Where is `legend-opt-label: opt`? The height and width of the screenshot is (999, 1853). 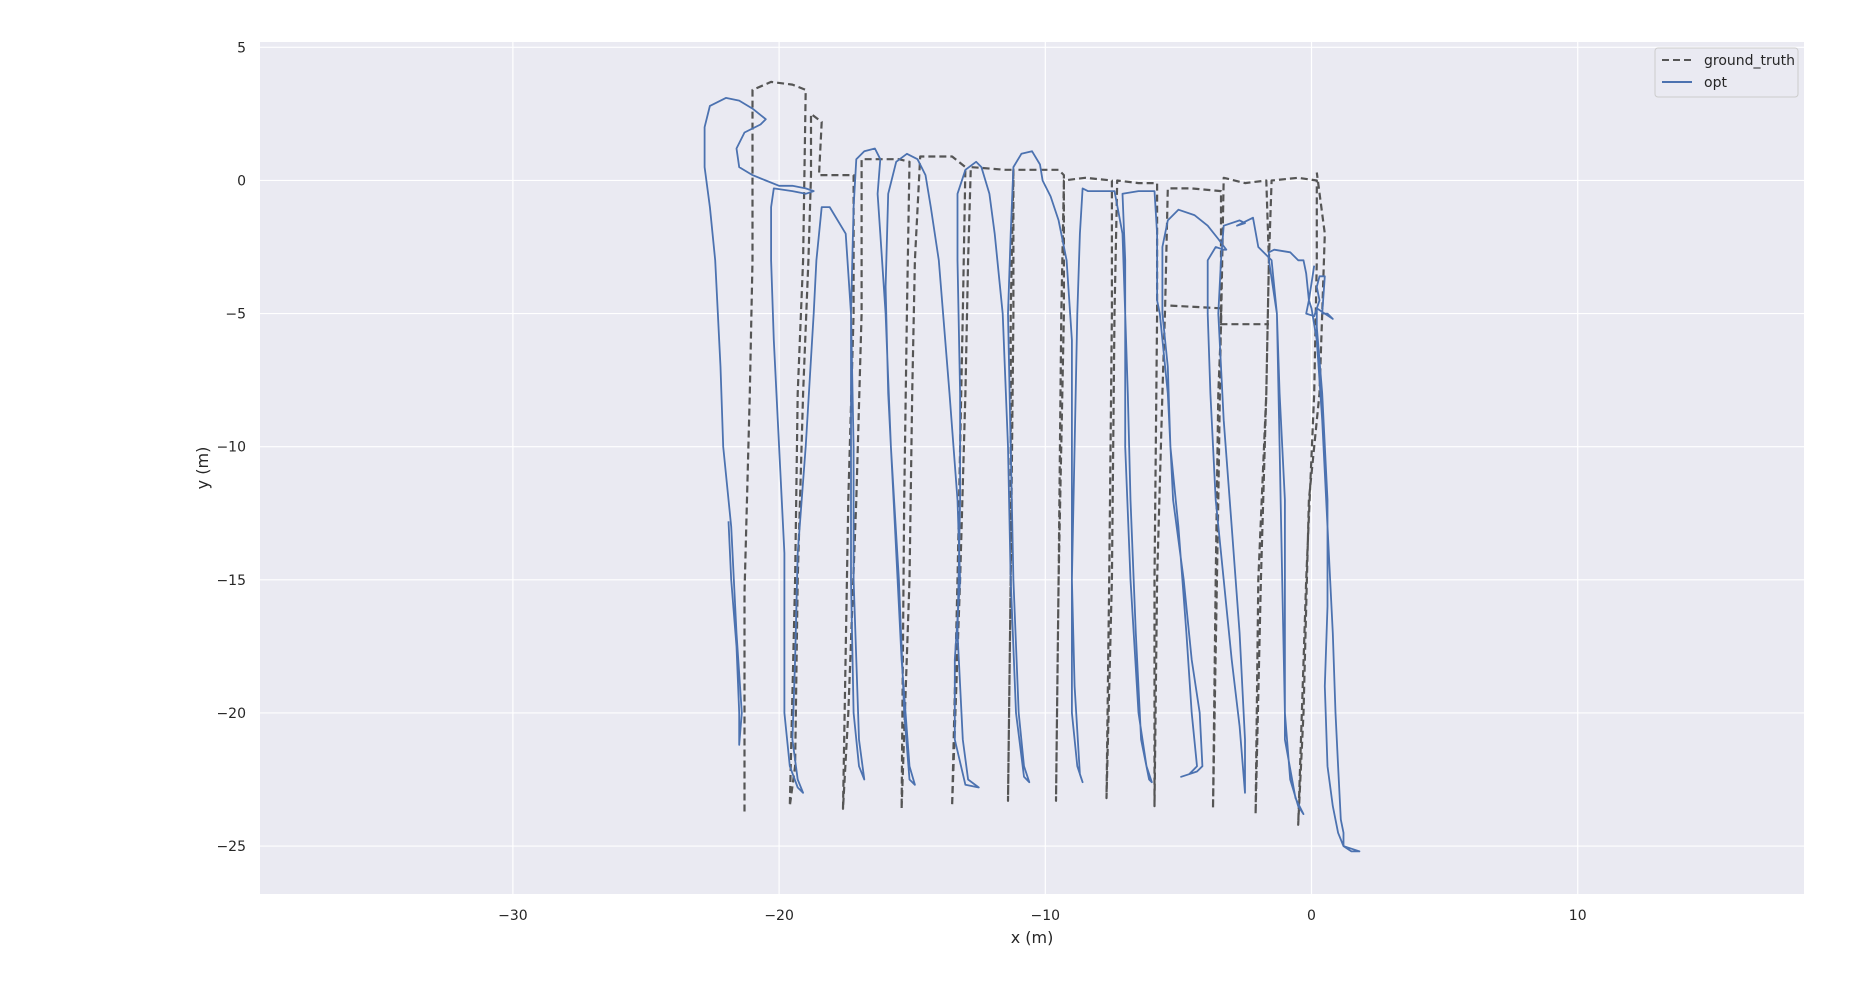
legend-opt-label: opt is located at coordinates (1715, 83).